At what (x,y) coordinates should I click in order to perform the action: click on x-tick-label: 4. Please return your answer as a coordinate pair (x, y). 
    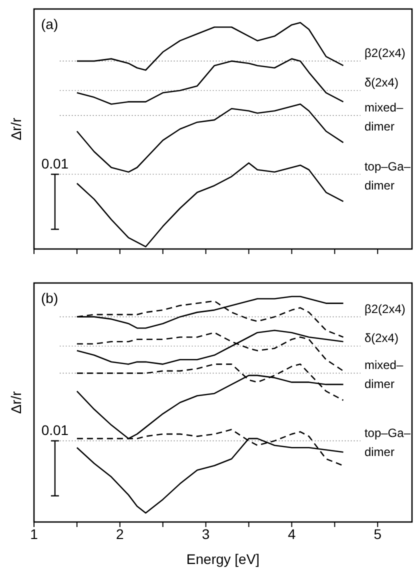
    Looking at the image, I should click on (292, 534).